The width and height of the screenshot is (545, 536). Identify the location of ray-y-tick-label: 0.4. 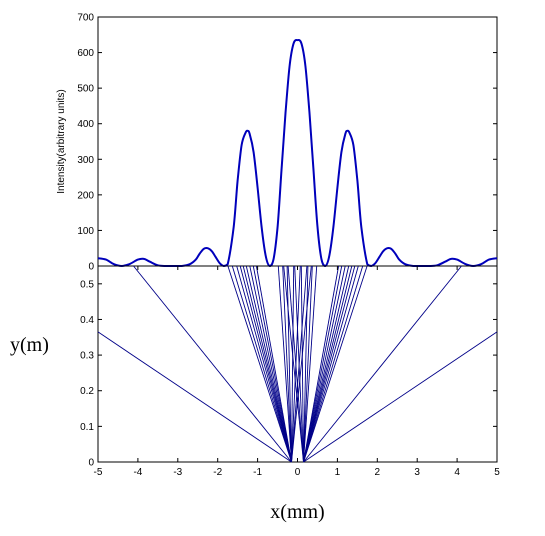
(87, 320).